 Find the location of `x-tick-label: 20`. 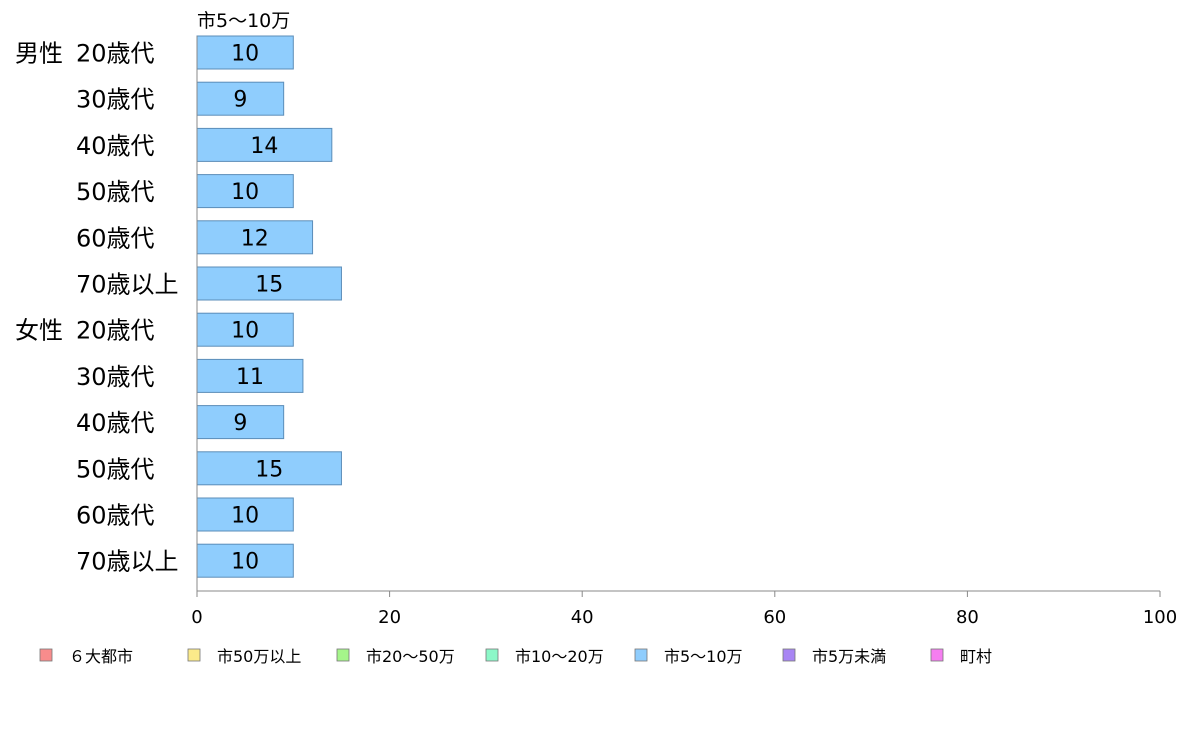

x-tick-label: 20 is located at coordinates (389, 617).